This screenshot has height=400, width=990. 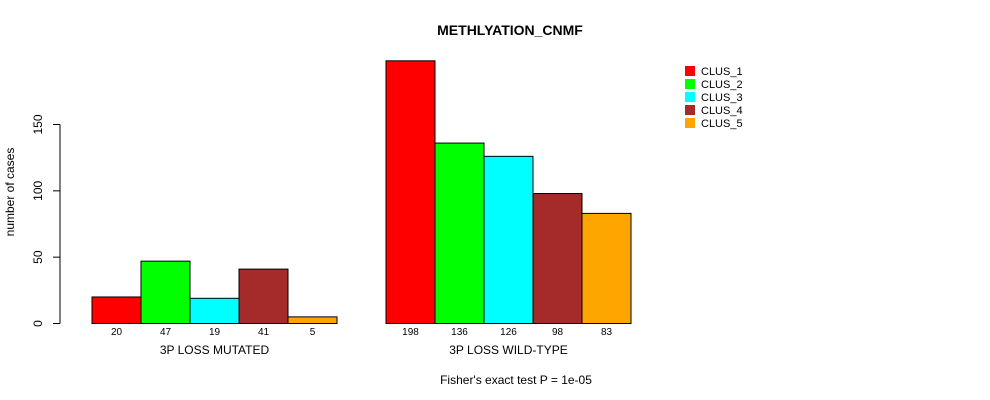 What do you see at coordinates (508, 332) in the screenshot?
I see `bar-value-label: 126` at bounding box center [508, 332].